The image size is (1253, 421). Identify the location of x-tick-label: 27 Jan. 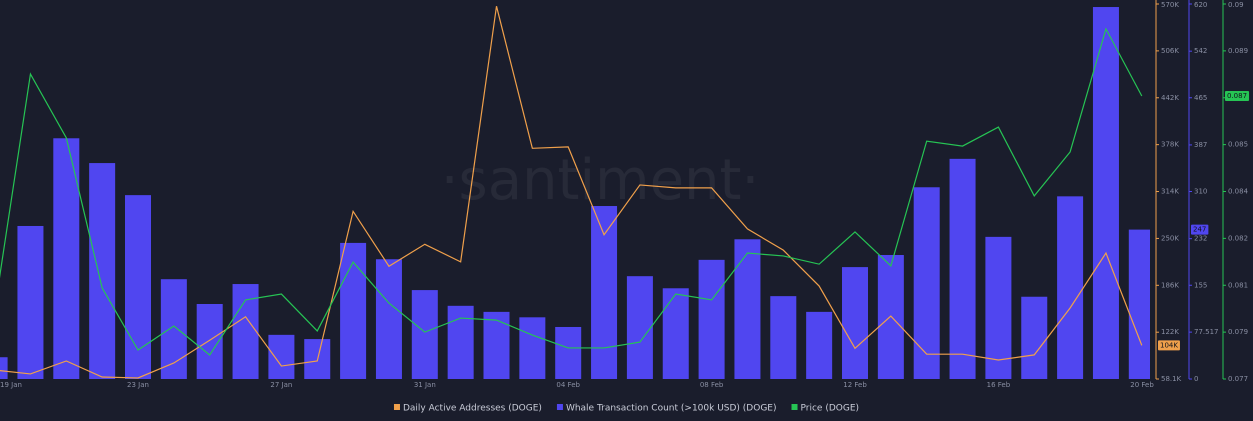
(281, 385).